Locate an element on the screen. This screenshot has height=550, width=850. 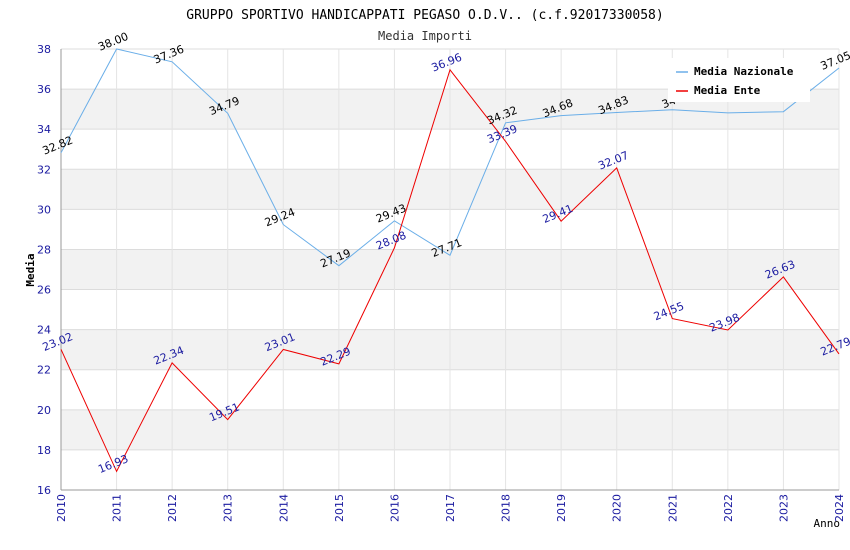
data-label: 36.96 is located at coordinates (447, 63).